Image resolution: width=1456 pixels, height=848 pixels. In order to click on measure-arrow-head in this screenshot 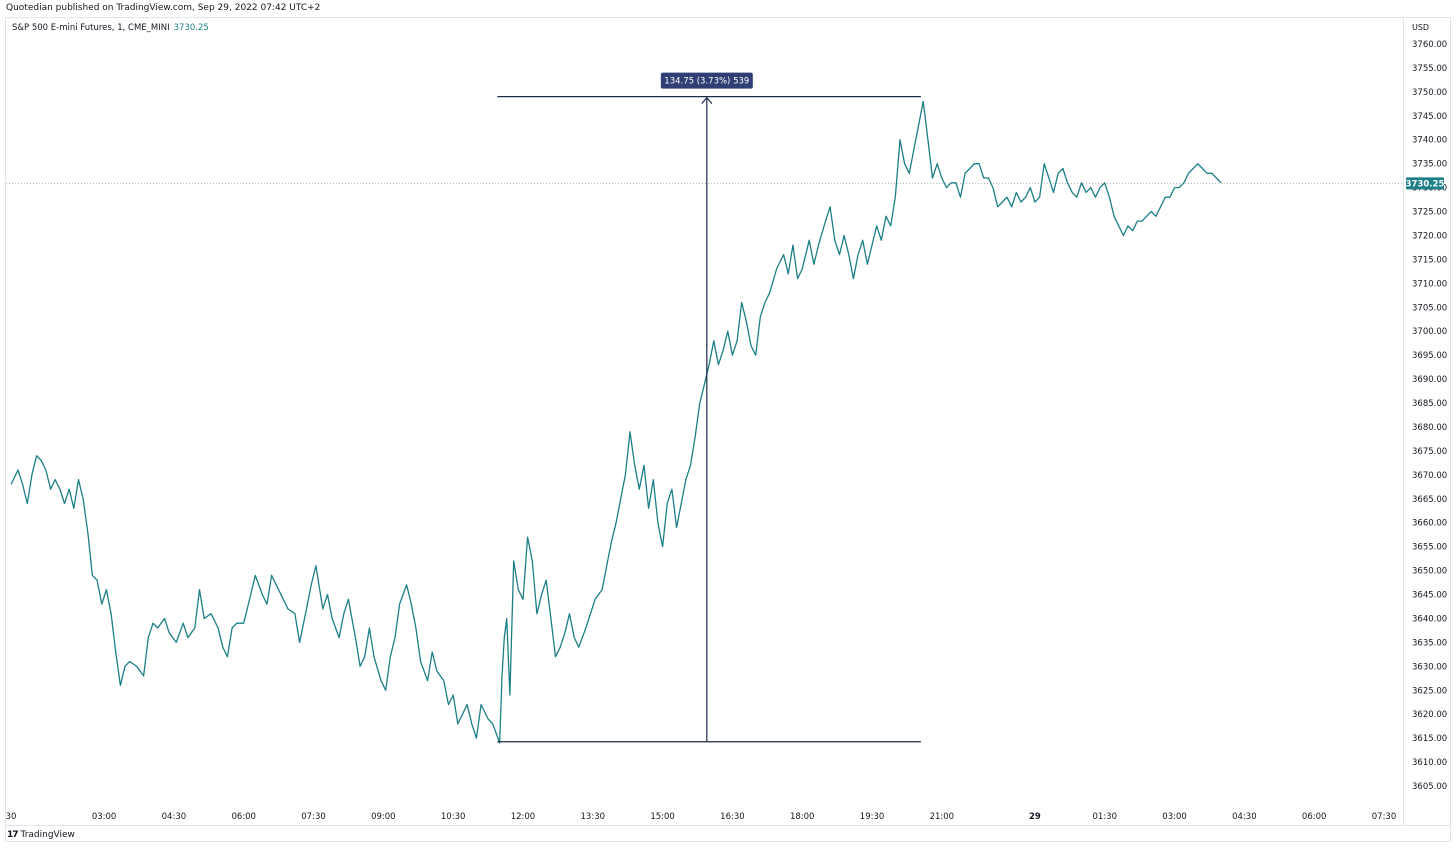, I will do `click(707, 100)`.